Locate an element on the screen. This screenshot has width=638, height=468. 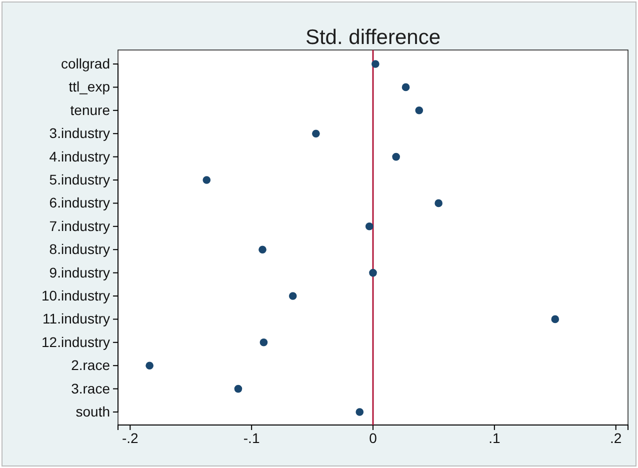
x-tick-label: -.1 is located at coordinates (251, 438).